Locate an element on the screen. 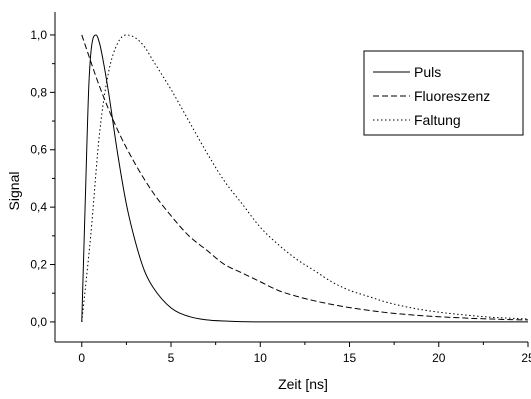 Image resolution: width=531 pixels, height=399 pixels. y-axis-title: Signal is located at coordinates (14, 191).